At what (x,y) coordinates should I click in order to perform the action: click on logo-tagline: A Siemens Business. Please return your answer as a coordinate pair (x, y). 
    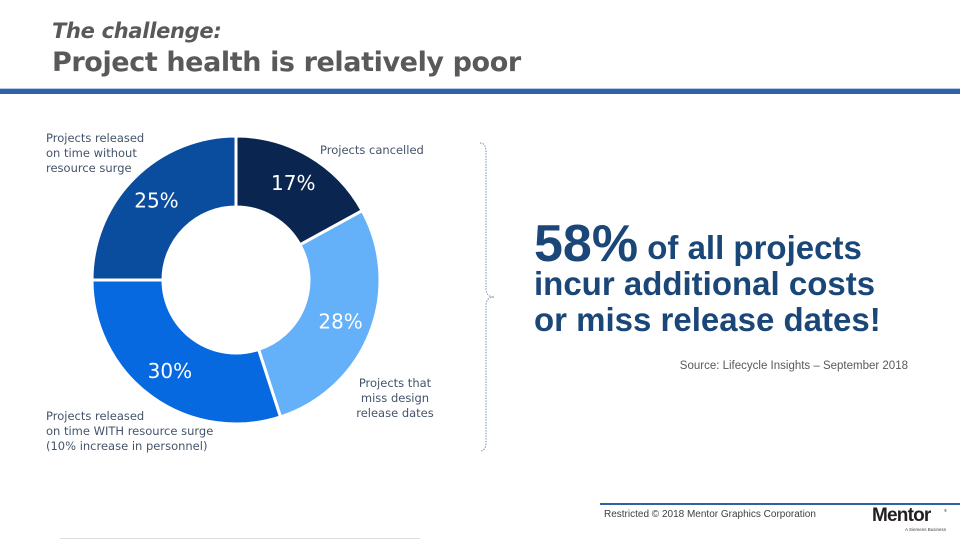
    Looking at the image, I should click on (925, 529).